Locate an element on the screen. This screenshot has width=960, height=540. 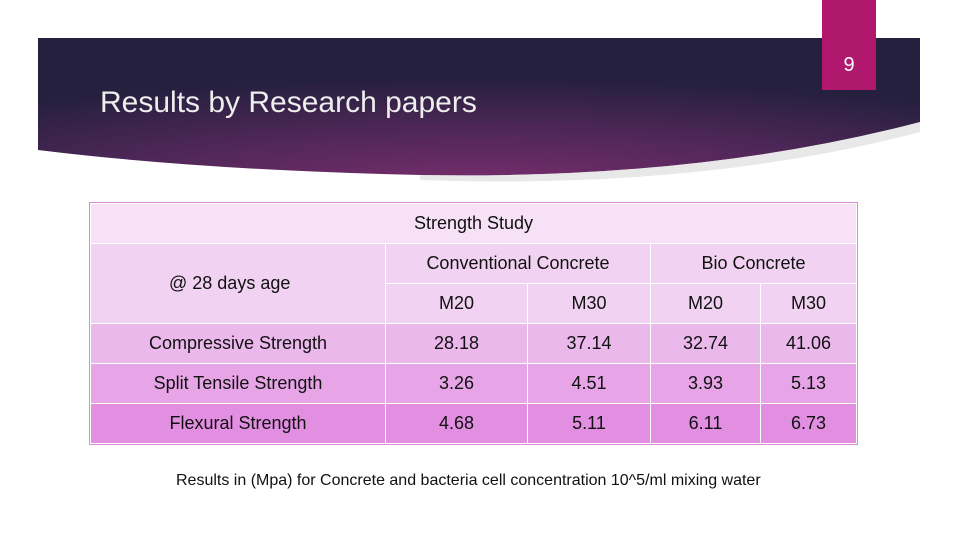
group-header: Bio Concrete is located at coordinates (753, 263).